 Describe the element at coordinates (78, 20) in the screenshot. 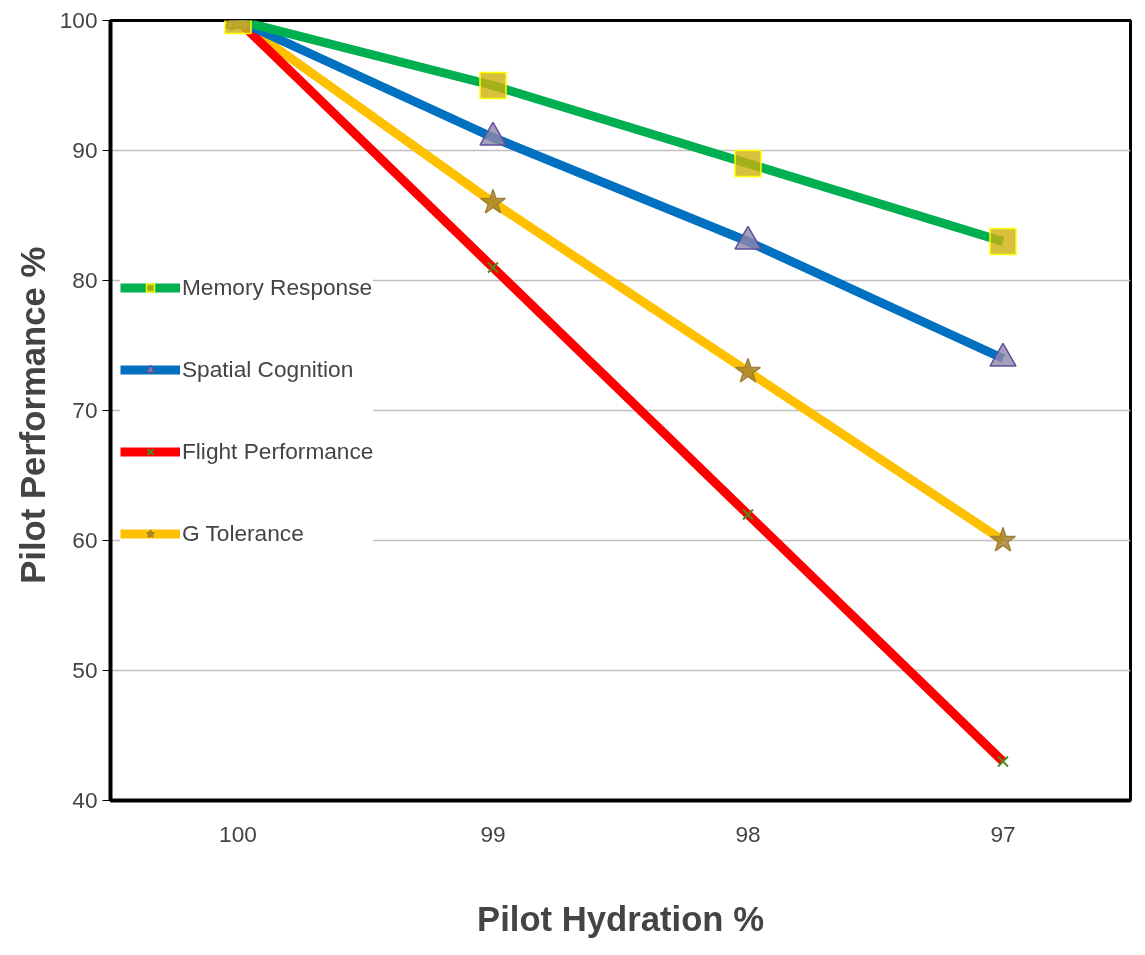

I see `y-tick-label: 100` at that location.